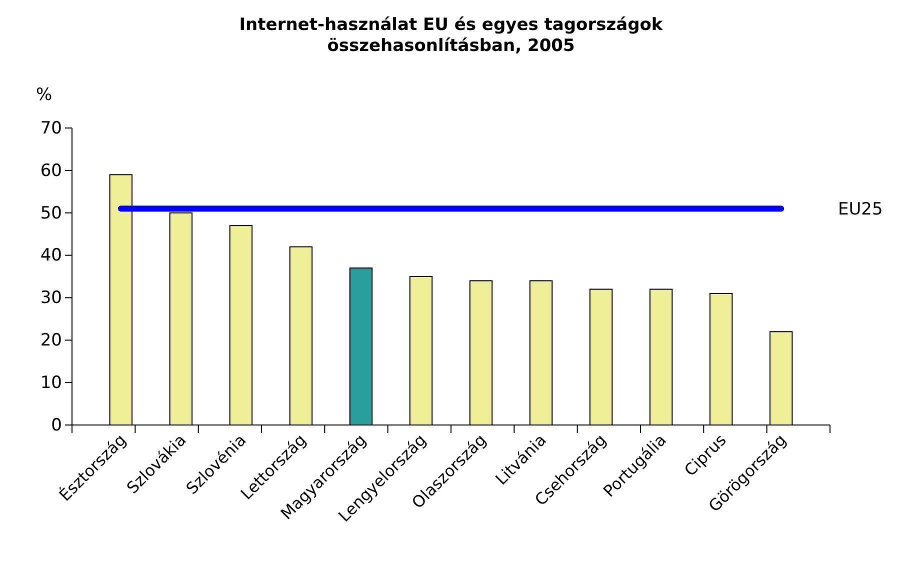  What do you see at coordinates (51, 213) in the screenshot?
I see `y-tick-label: 50` at bounding box center [51, 213].